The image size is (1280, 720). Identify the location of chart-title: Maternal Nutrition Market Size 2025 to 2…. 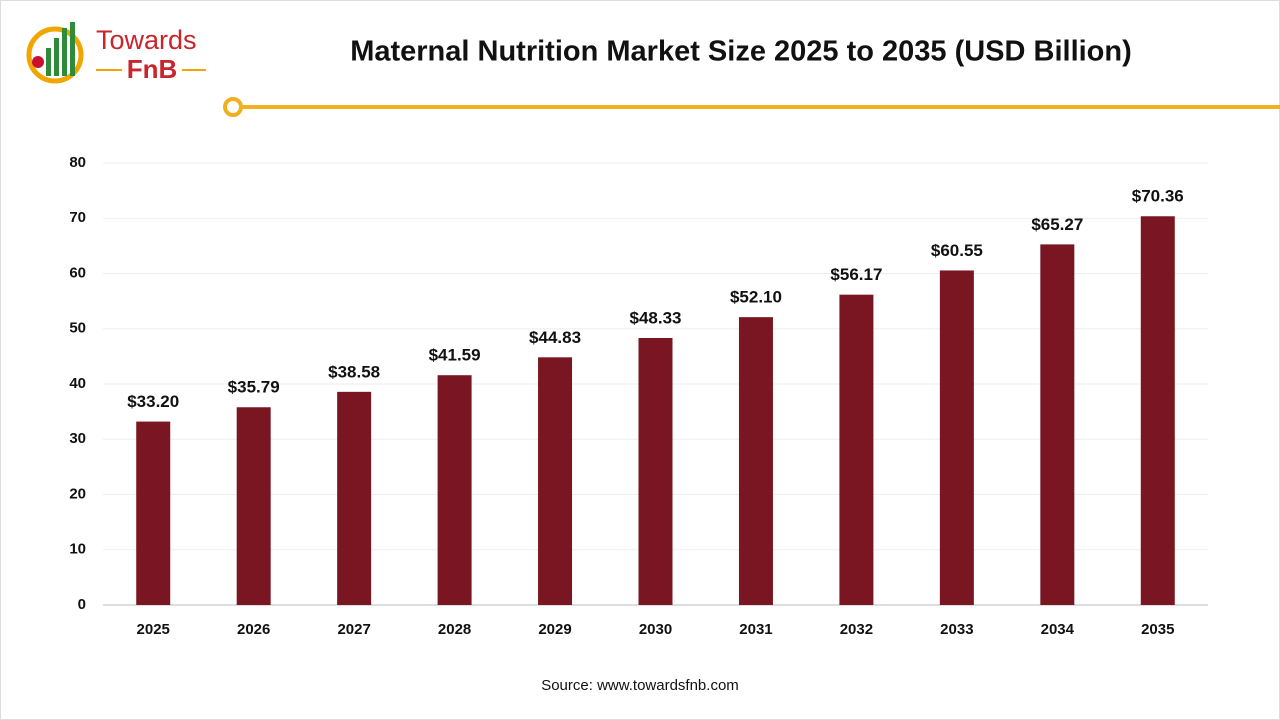
(741, 52).